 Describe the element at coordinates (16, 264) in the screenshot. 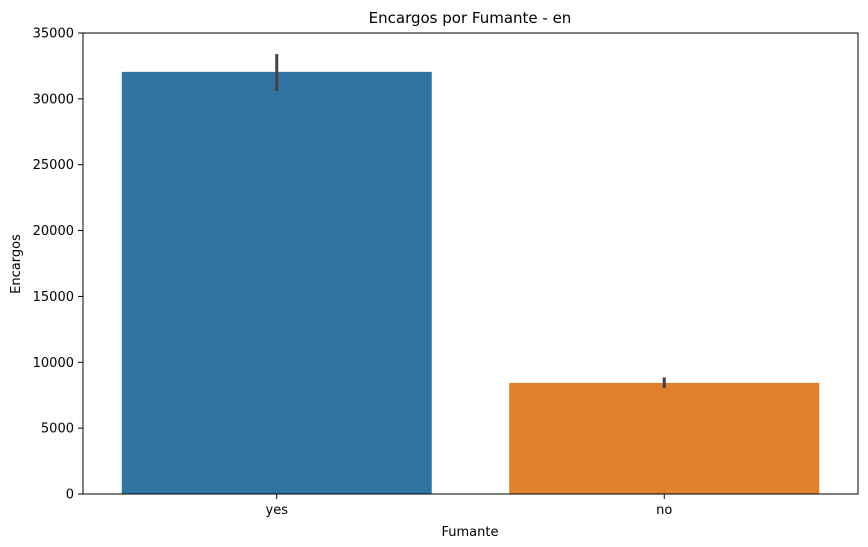

I see `y-axis-label: Encargos` at that location.